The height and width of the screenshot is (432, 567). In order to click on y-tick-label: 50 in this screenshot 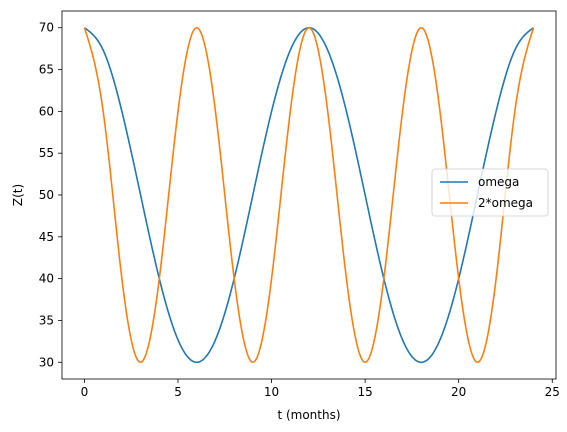, I will do `click(46, 195)`.